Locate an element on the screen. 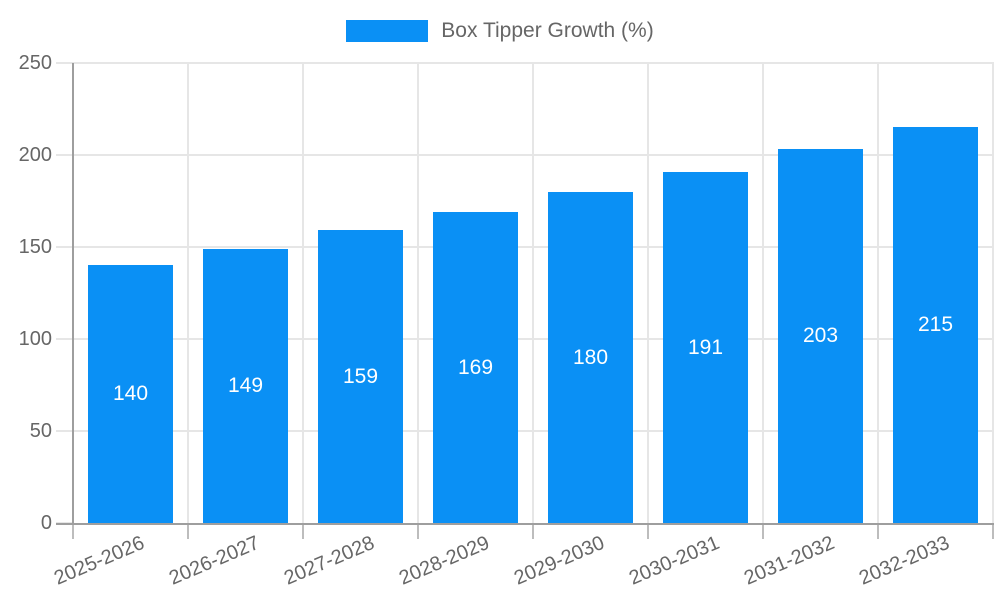 Image resolution: width=1000 pixels, height=600 pixels. y-axis-label: 250 is located at coordinates (35, 63).